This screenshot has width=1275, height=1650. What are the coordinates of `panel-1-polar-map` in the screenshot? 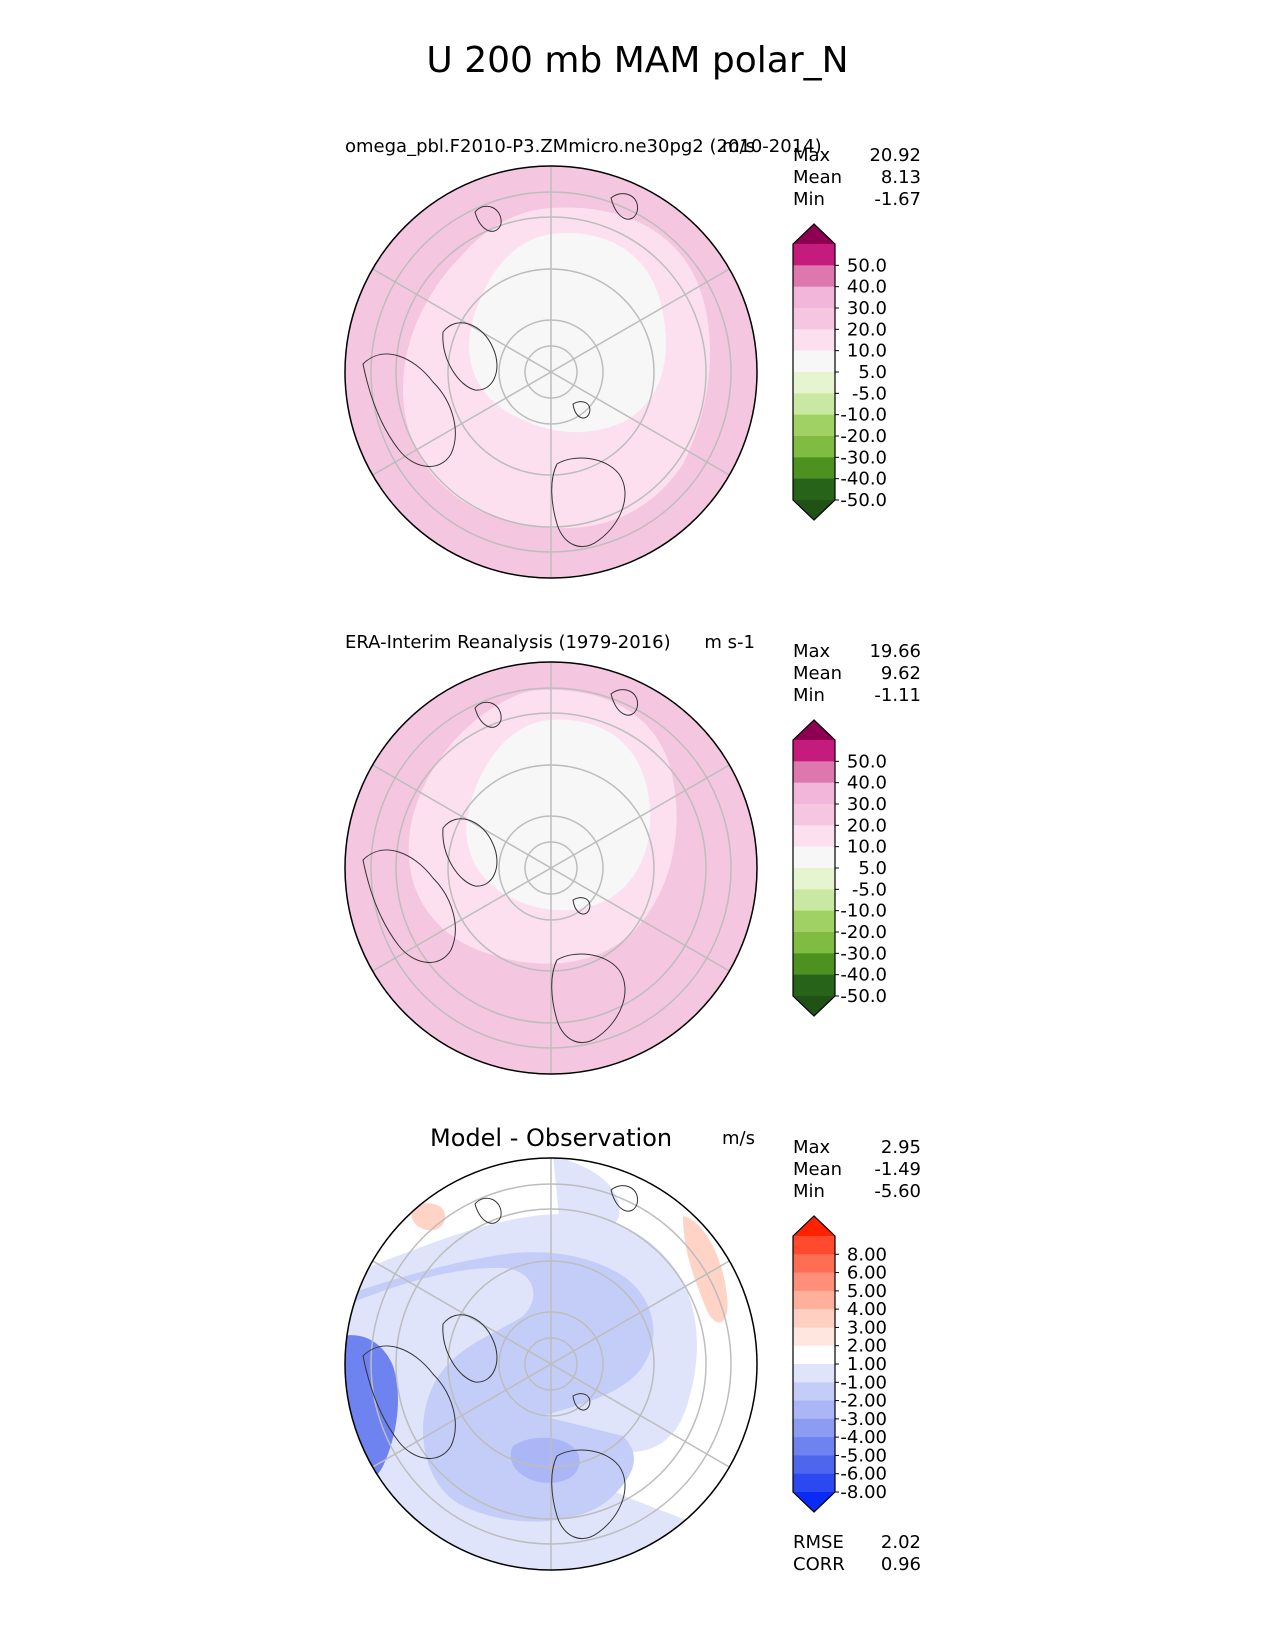 It's located at (551, 372).